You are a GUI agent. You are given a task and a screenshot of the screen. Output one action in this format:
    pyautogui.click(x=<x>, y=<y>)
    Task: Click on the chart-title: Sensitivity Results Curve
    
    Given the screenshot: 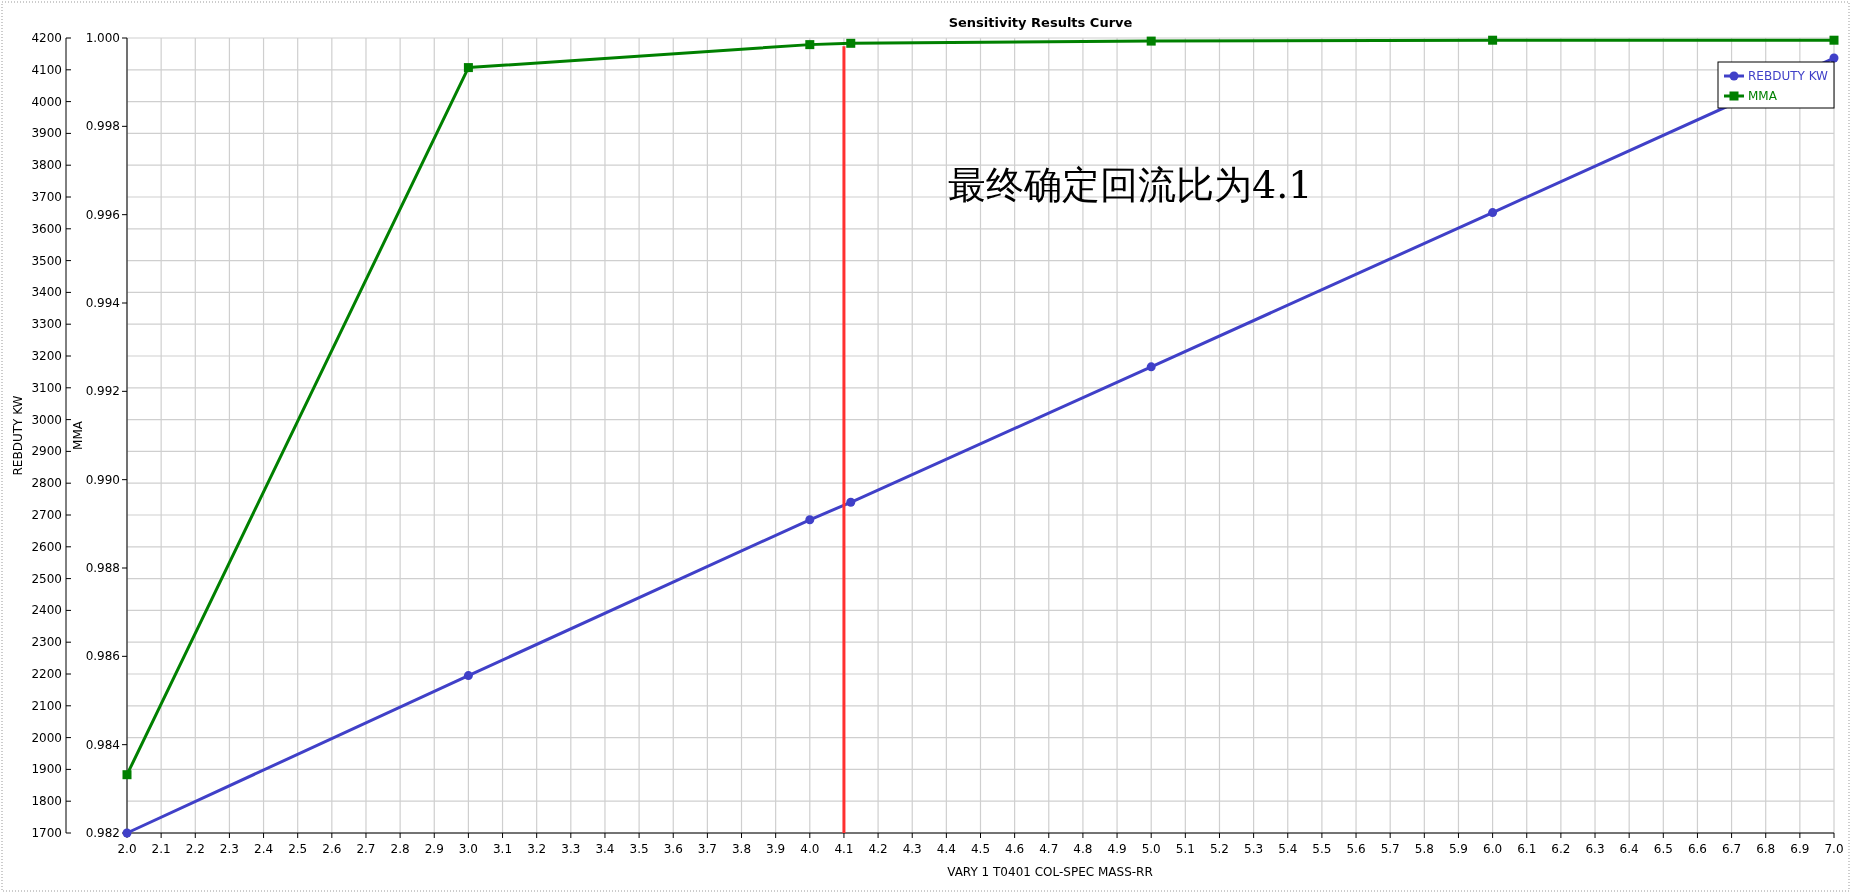 What is the action you would take?
    pyautogui.click(x=1040, y=22)
    